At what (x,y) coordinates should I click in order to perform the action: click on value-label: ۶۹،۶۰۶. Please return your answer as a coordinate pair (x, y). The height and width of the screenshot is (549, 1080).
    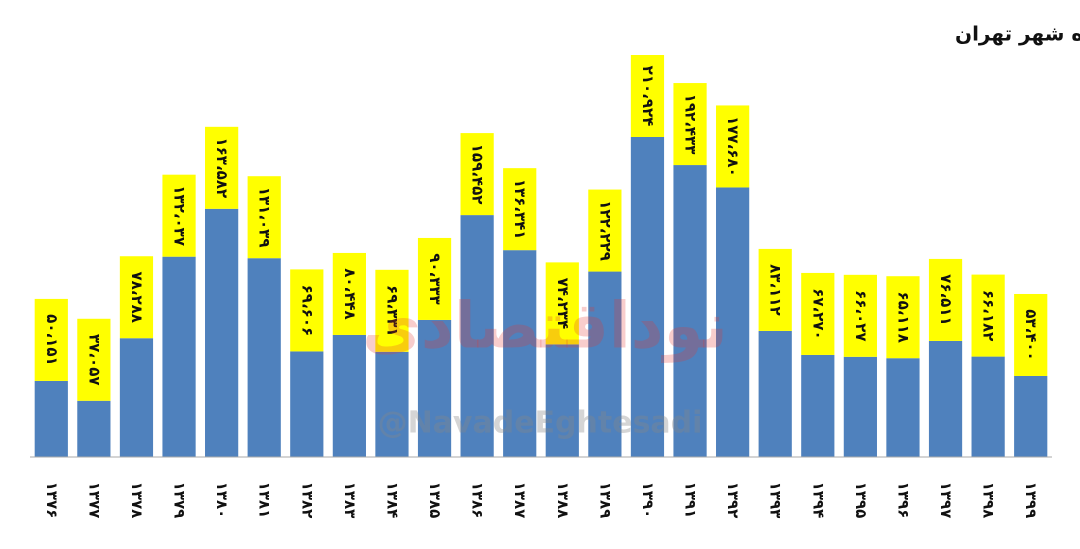
    Looking at the image, I should click on (307, 310).